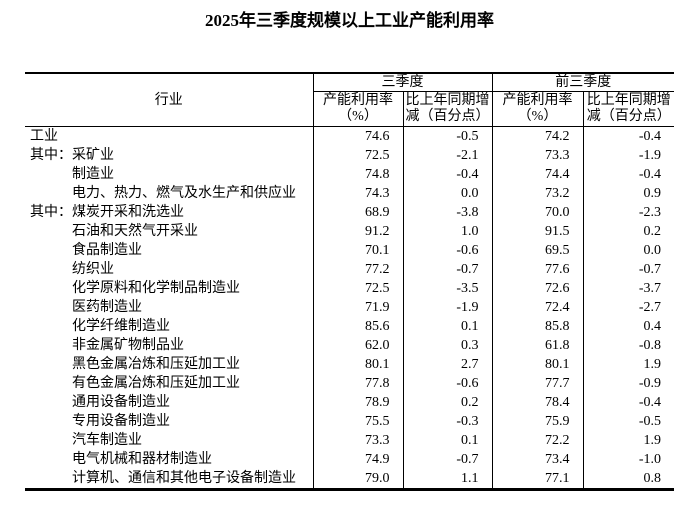 The height and width of the screenshot is (526, 699). I want to click on industry-cell: 制造业, so click(169, 174).